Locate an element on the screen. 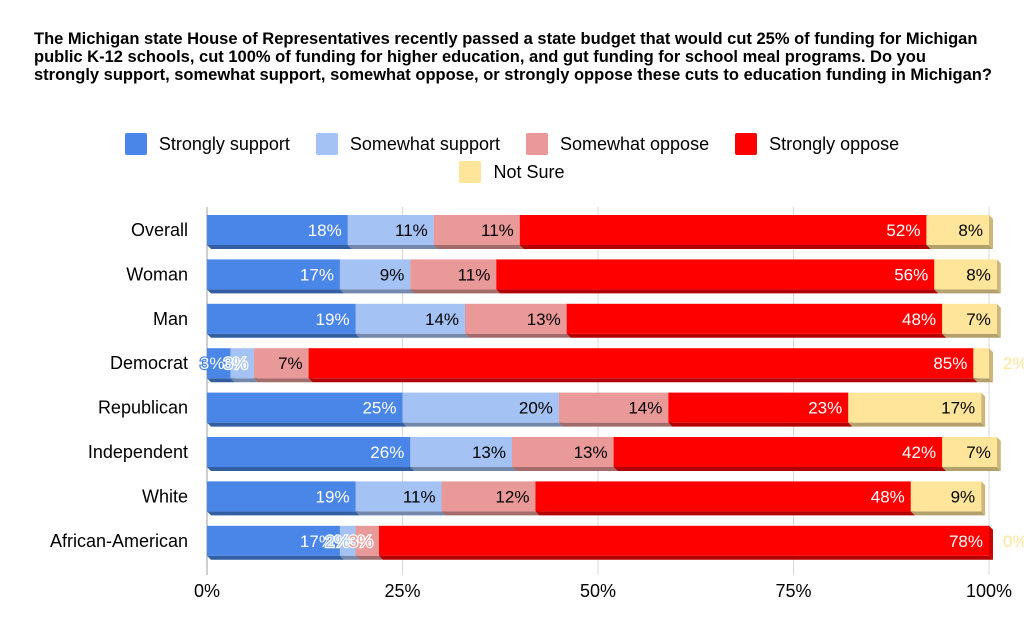 The width and height of the screenshot is (1024, 633). legend-item: Strongly oppose is located at coordinates (817, 144).